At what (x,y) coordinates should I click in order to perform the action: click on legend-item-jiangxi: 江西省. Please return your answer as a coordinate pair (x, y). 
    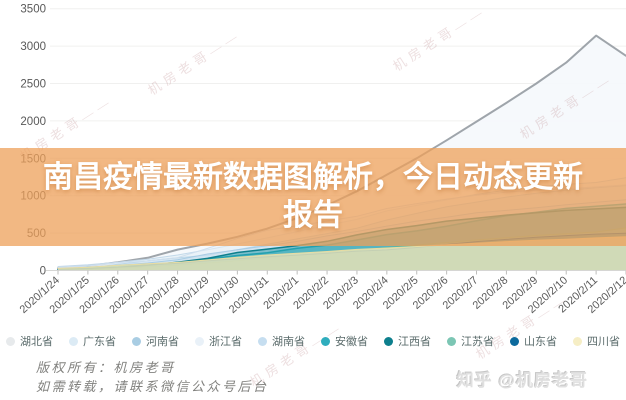
    Looking at the image, I should click on (407, 341).